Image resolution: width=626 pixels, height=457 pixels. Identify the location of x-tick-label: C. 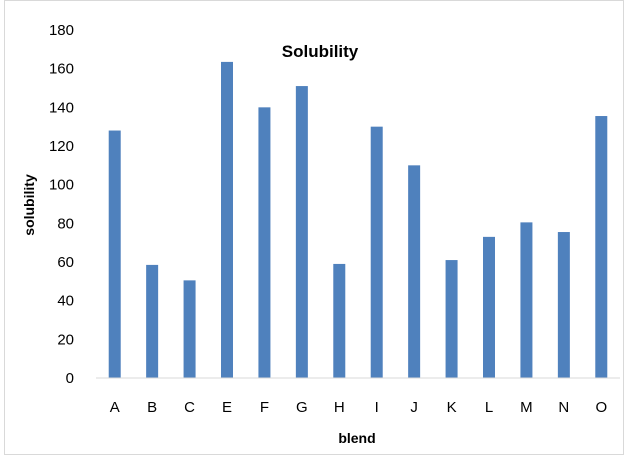
(189, 407).